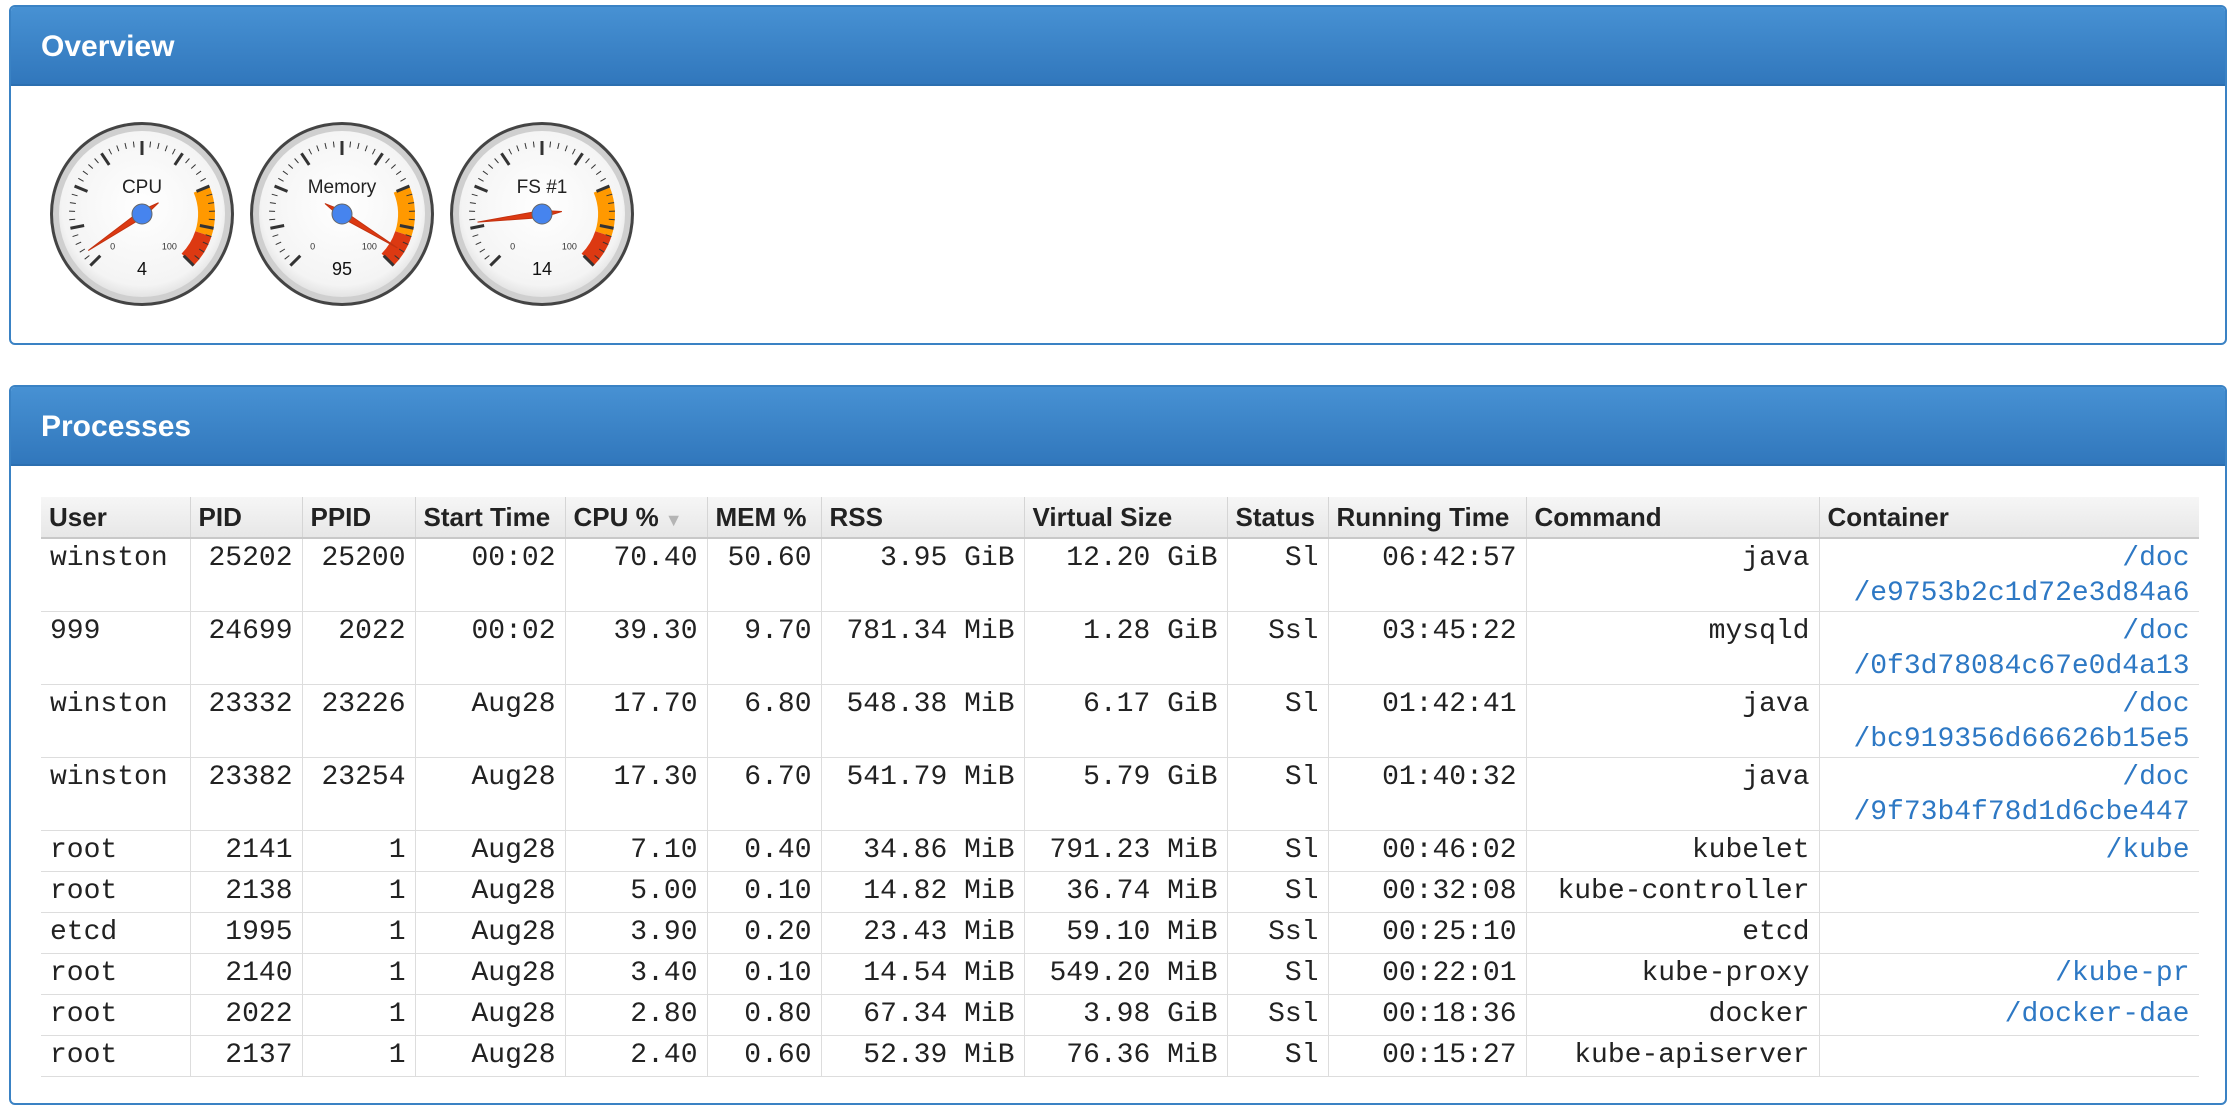 This screenshot has height=1105, width=2236. What do you see at coordinates (2009, 892) in the screenshot?
I see `container-cell` at bounding box center [2009, 892].